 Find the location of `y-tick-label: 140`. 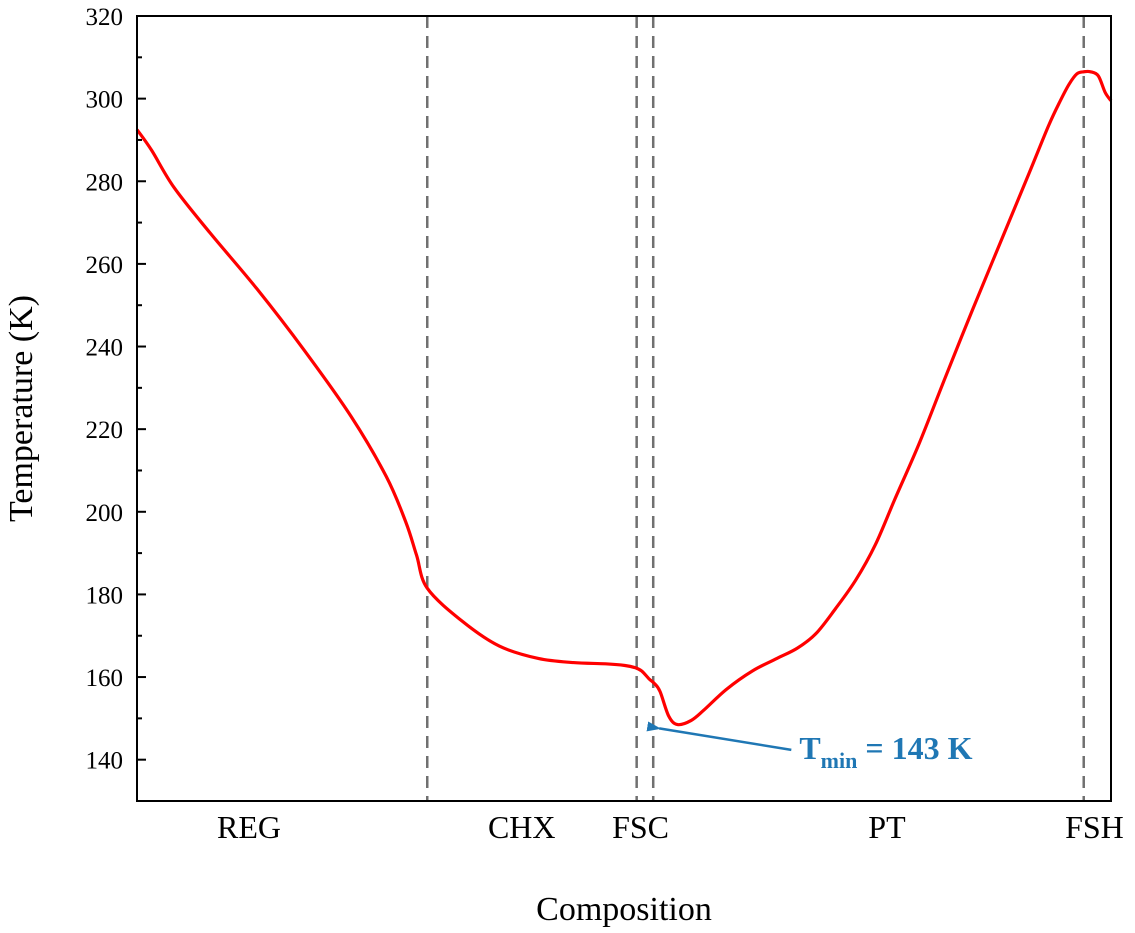

y-tick-label: 140 is located at coordinates (105, 761).